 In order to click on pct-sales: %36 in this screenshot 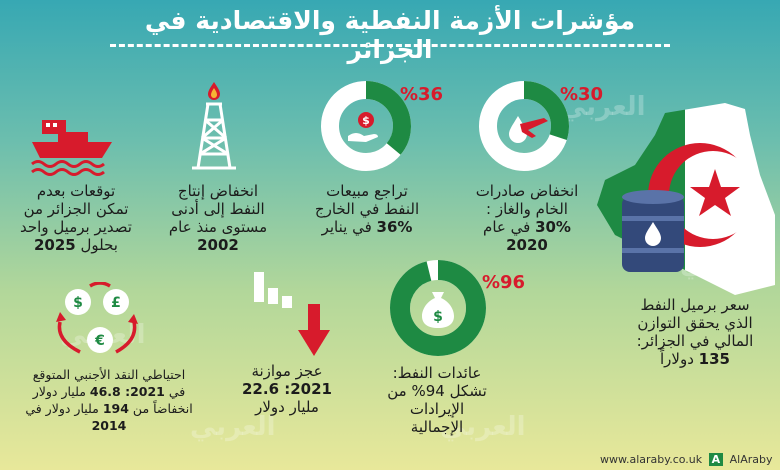, I will do `click(422, 94)`.